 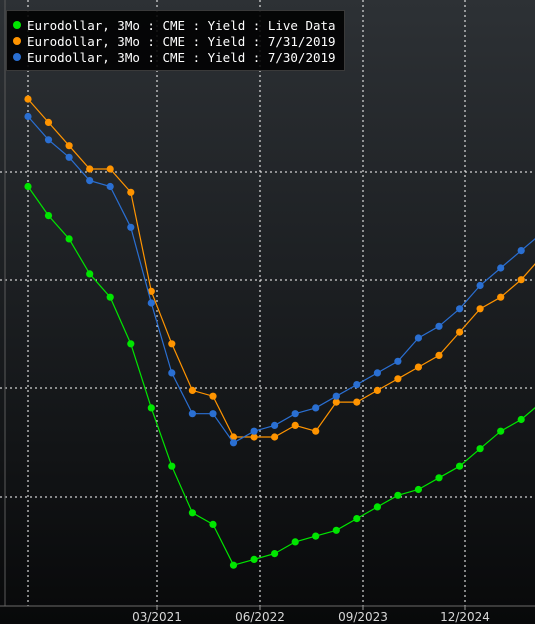 What do you see at coordinates (465, 617) in the screenshot?
I see `x-tick-label: 12/2024` at bounding box center [465, 617].